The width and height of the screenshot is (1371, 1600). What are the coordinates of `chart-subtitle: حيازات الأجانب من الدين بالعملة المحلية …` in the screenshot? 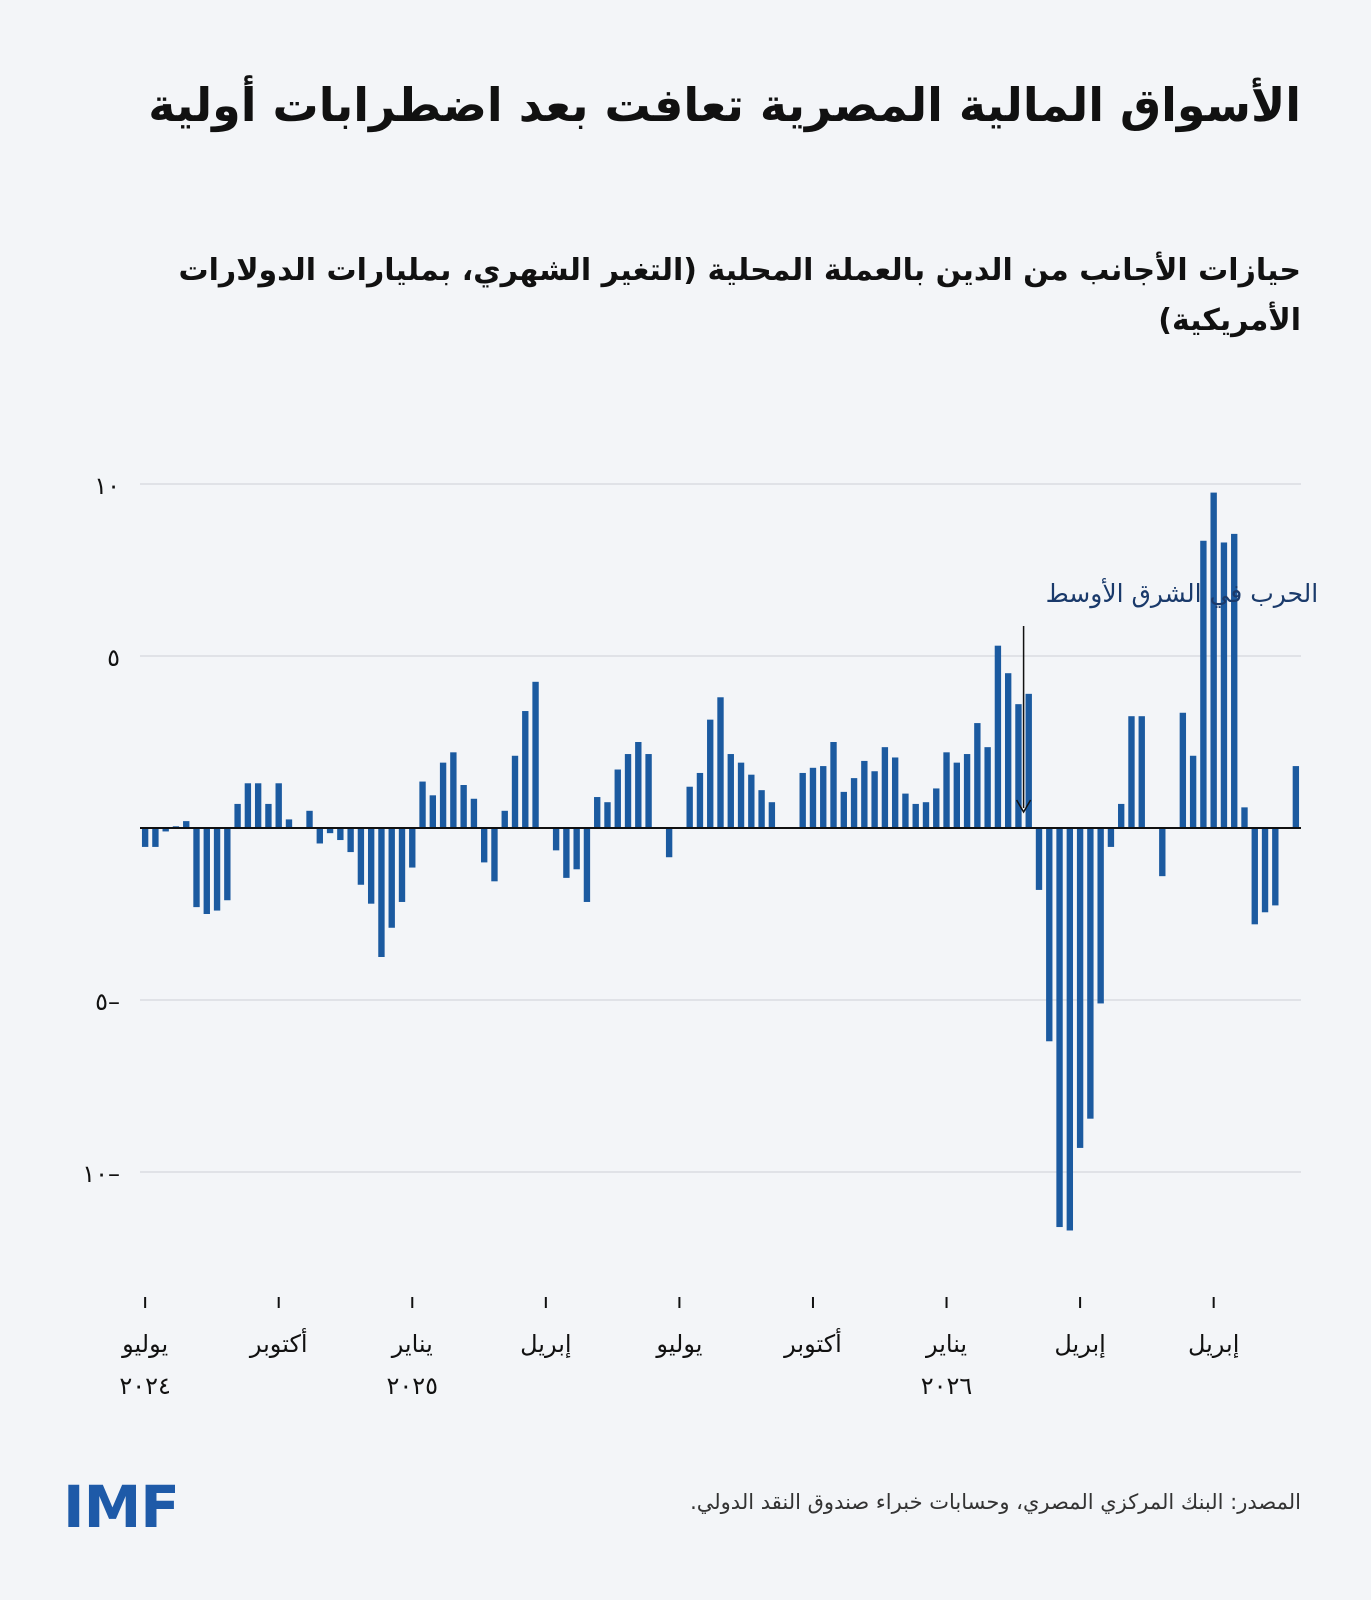 It's located at (740, 295).